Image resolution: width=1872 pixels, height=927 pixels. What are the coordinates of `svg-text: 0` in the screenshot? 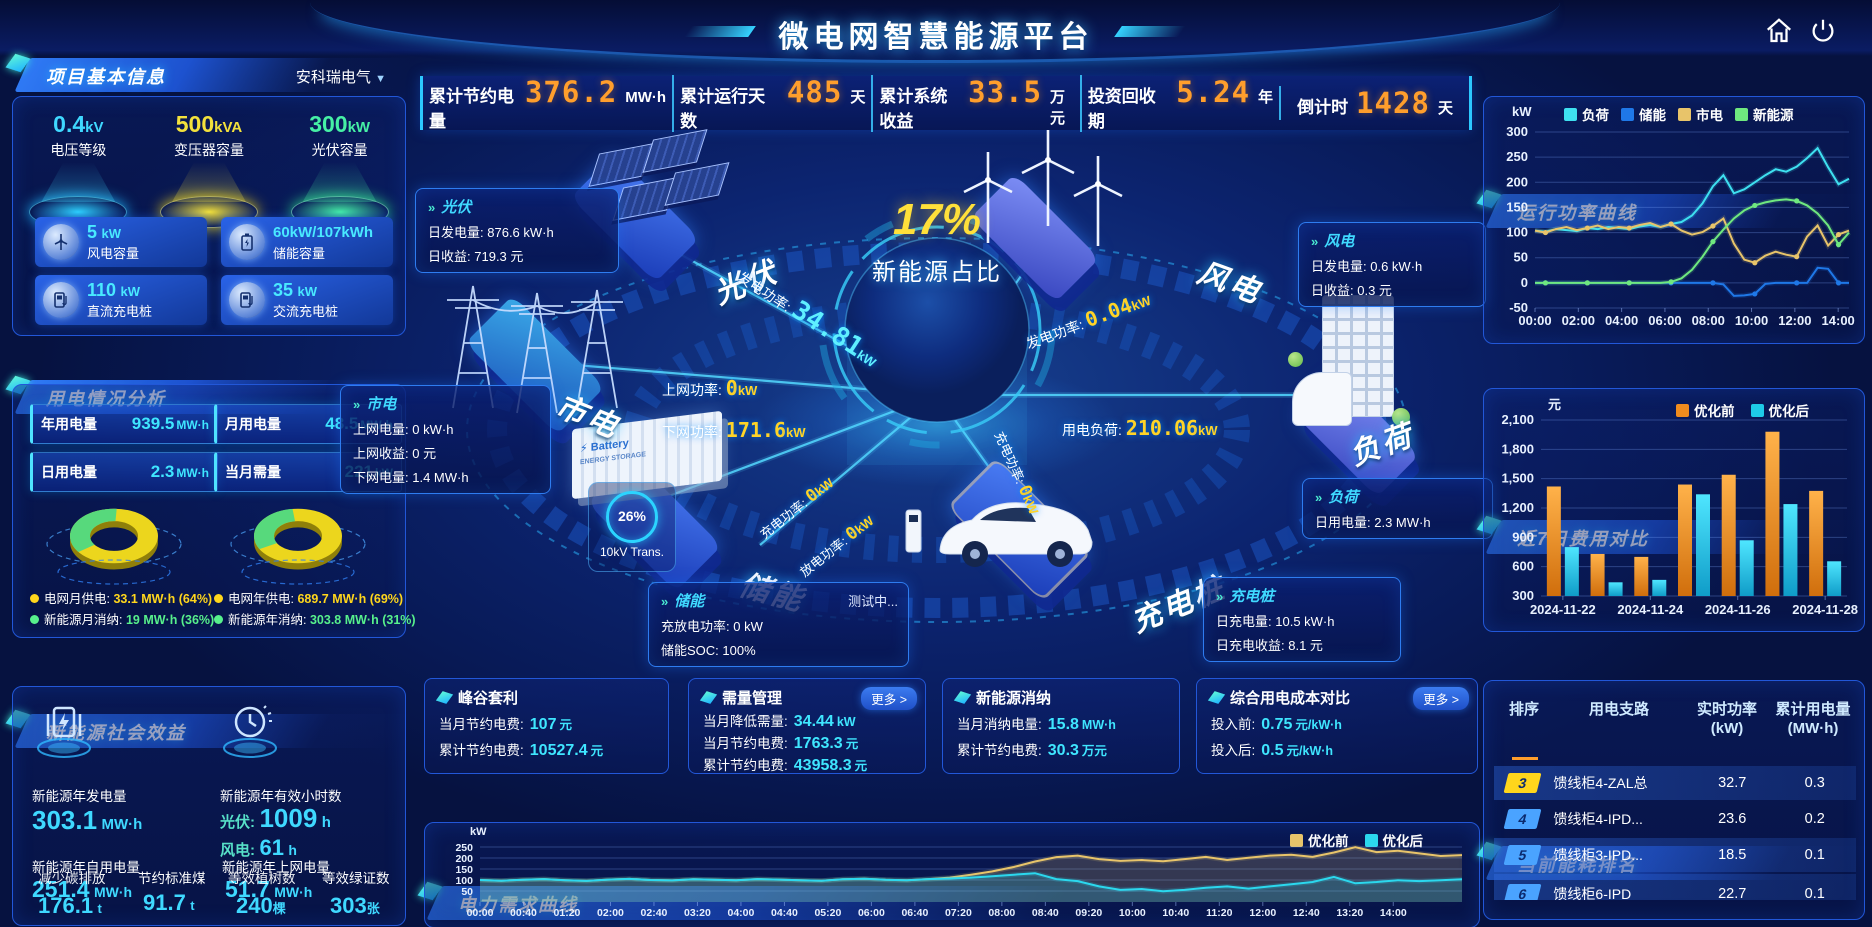 It's located at (1524, 282).